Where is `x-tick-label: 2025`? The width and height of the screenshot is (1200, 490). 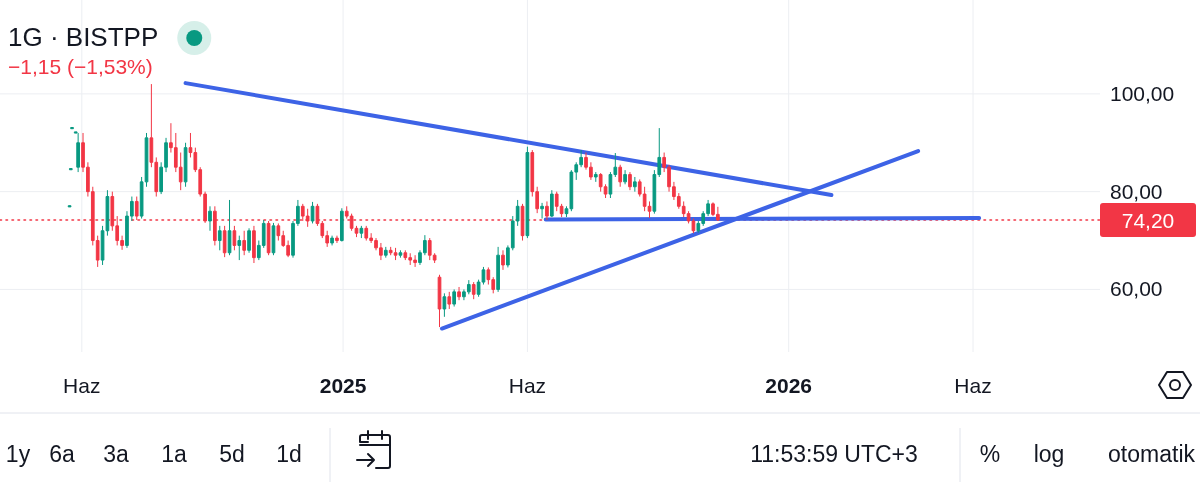 x-tick-label: 2025 is located at coordinates (343, 385).